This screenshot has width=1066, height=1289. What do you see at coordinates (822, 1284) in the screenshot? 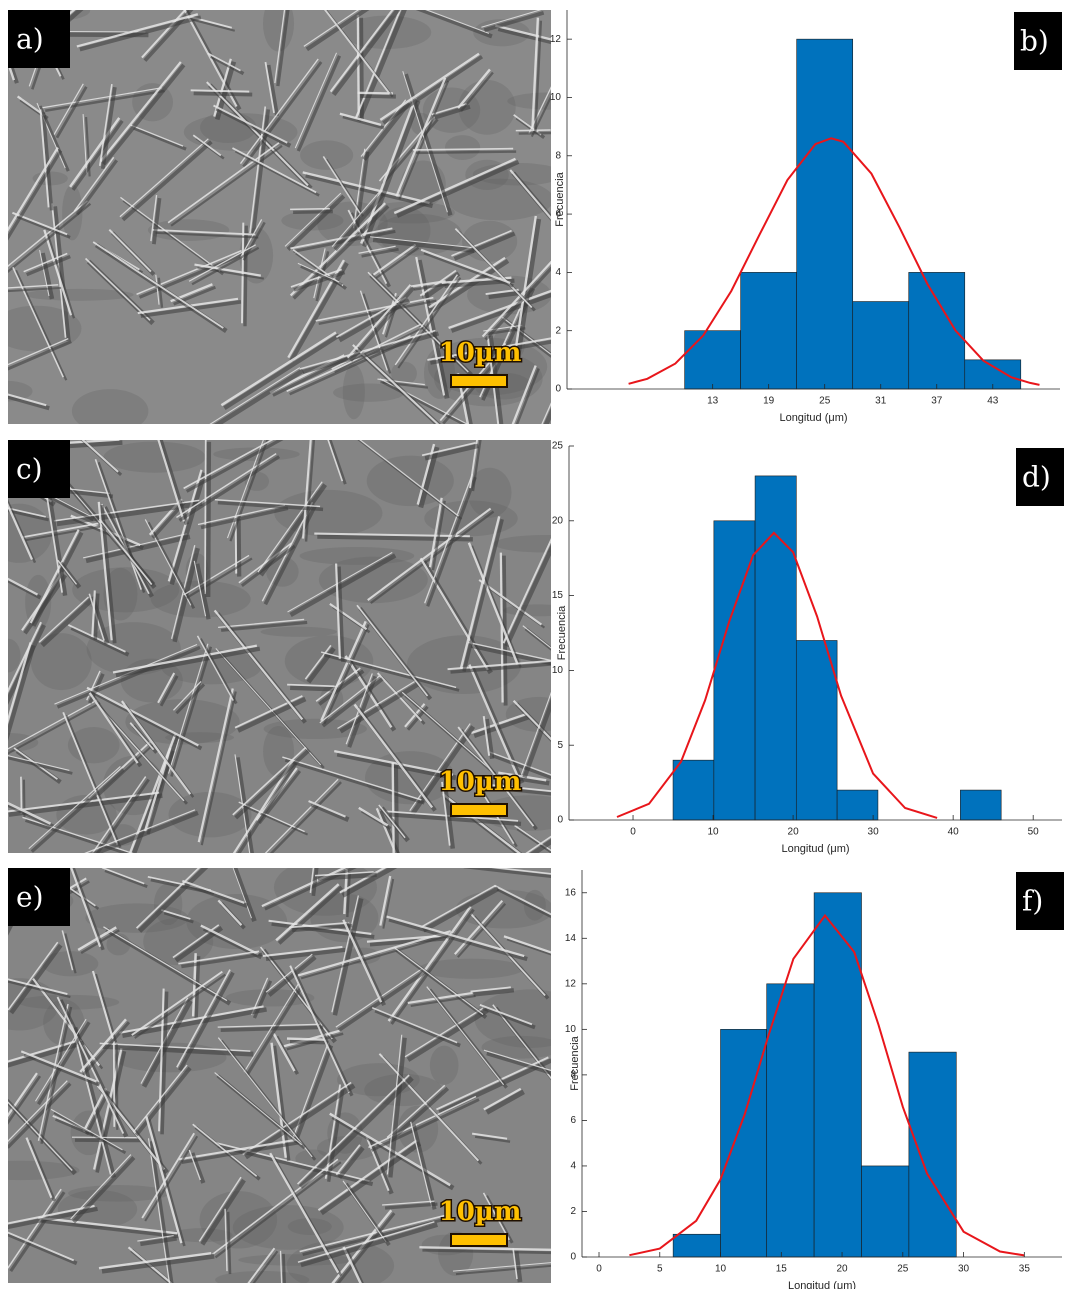
I see `x-axis-label: Longitud (μm)` at bounding box center [822, 1284].